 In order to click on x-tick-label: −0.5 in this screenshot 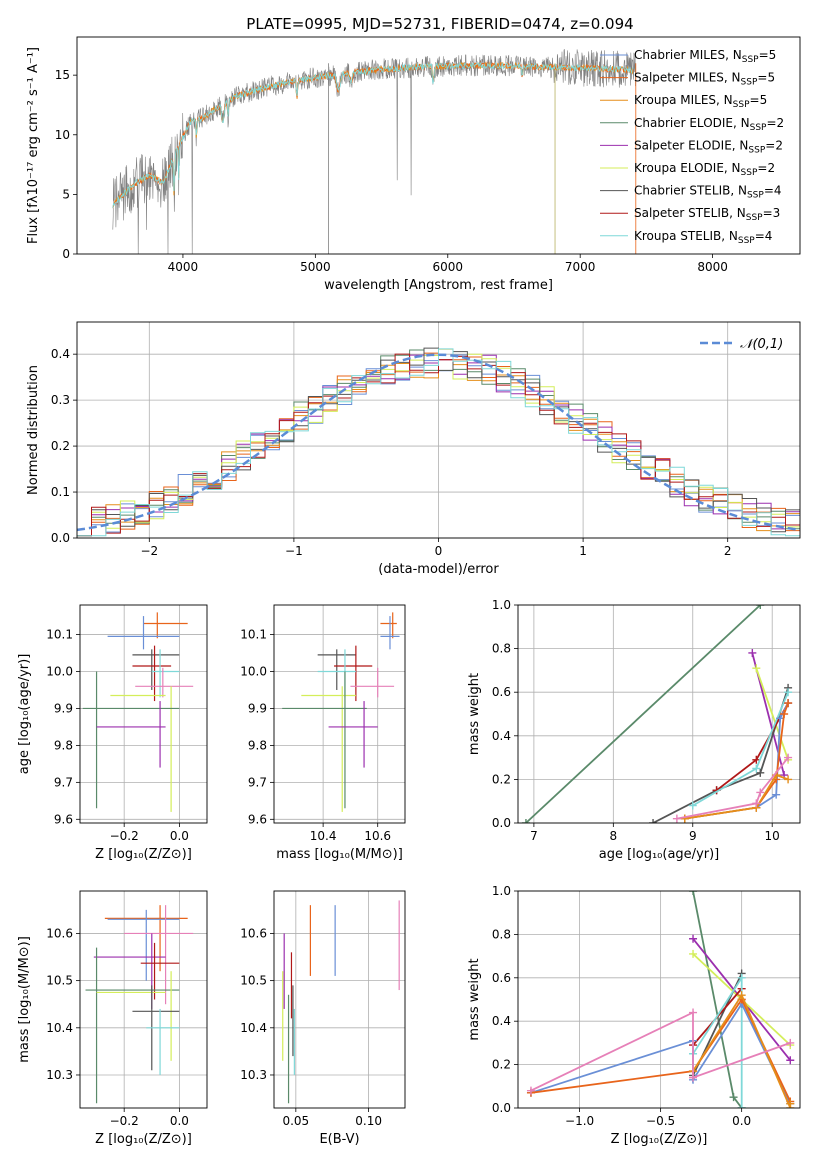, I will do `click(660, 1121)`.